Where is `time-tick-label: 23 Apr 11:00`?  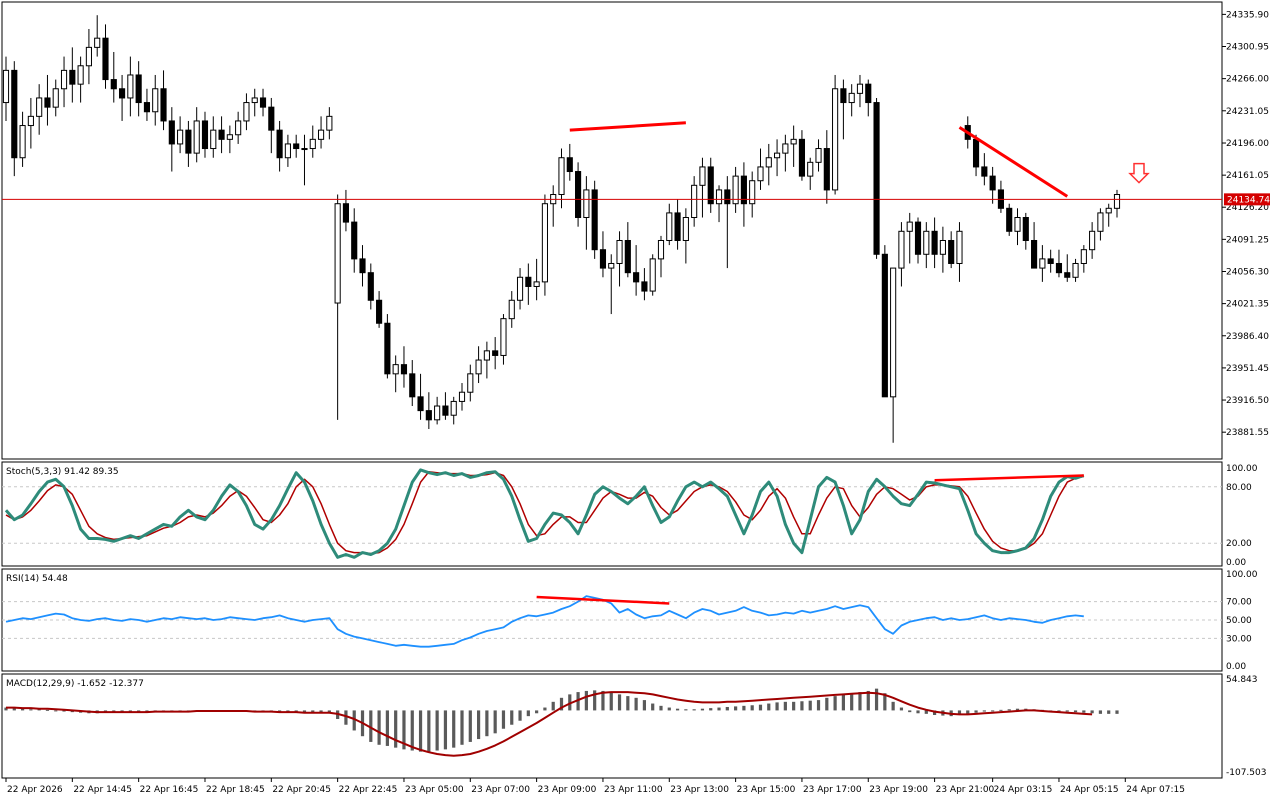 time-tick-label: 23 Apr 11:00 is located at coordinates (633, 790).